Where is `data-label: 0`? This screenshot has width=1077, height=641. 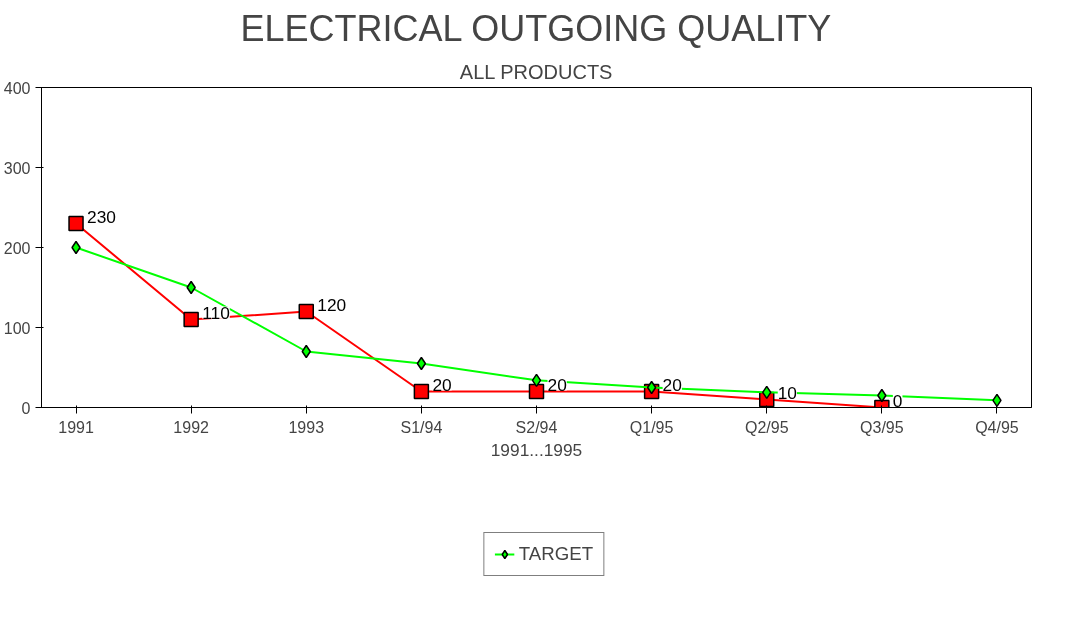 data-label: 0 is located at coordinates (897, 400).